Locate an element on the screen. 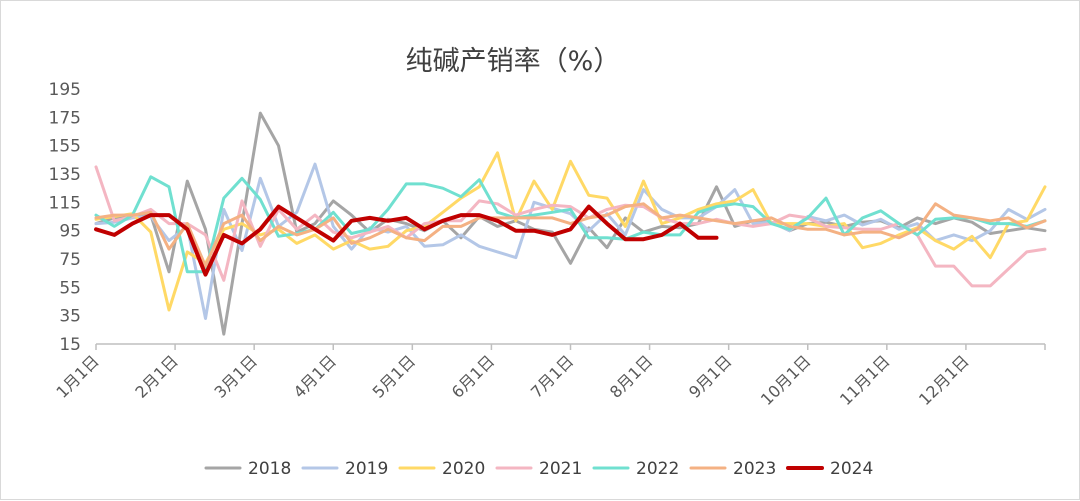 This screenshot has width=1080, height=501. x-tick-label: 2月1日 is located at coordinates (156, 376).